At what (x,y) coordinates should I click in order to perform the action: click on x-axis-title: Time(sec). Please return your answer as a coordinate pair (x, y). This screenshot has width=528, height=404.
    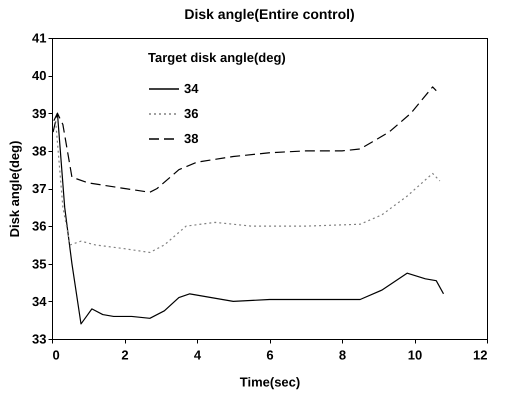
    Looking at the image, I should click on (270, 382).